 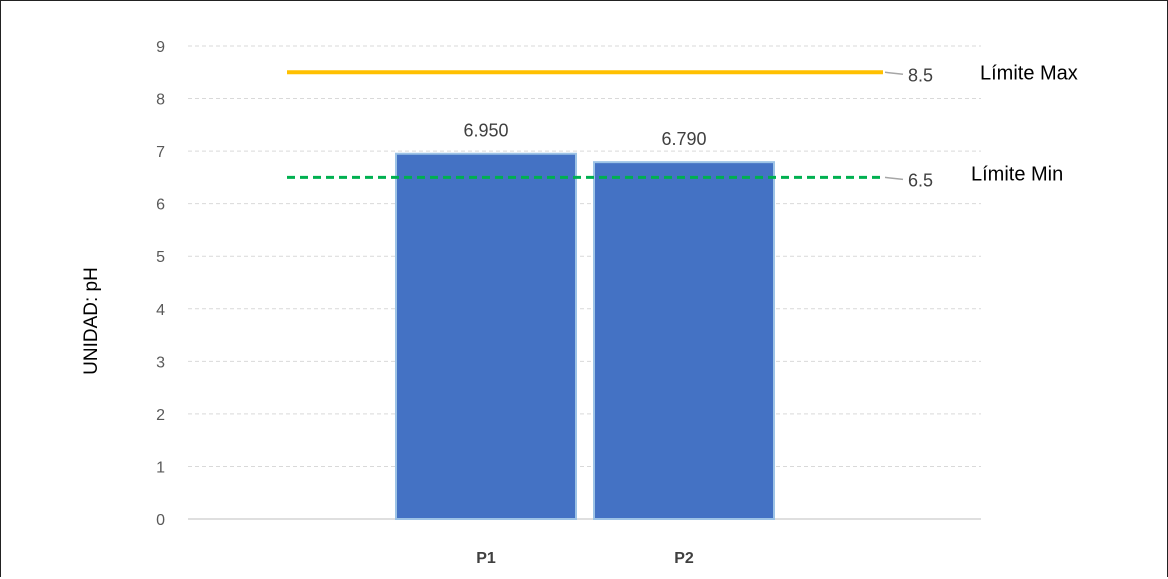 What do you see at coordinates (160, 257) in the screenshot?
I see `y-tick-label: 5` at bounding box center [160, 257].